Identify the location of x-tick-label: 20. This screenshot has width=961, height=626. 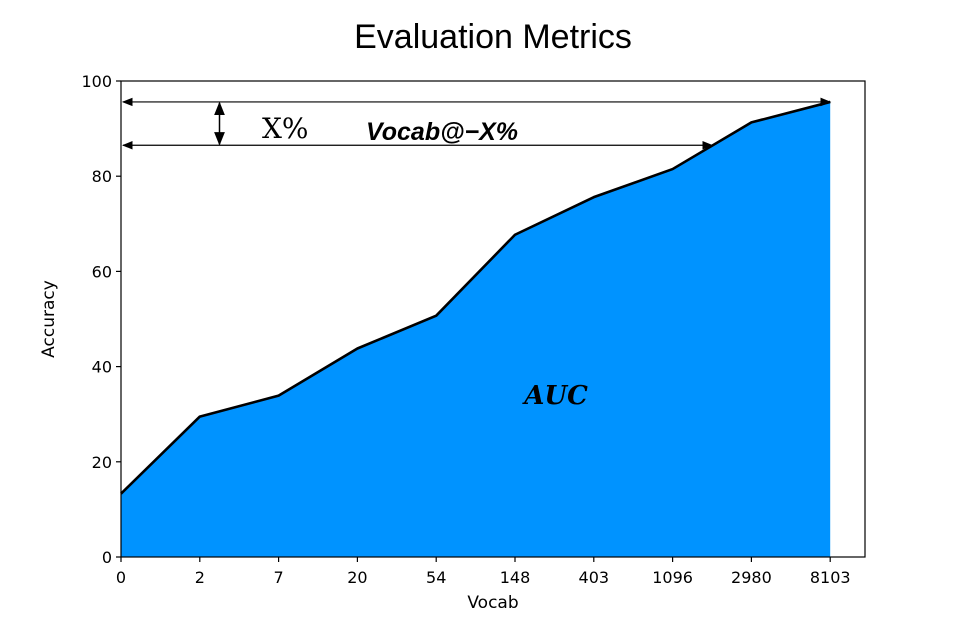
(357, 577).